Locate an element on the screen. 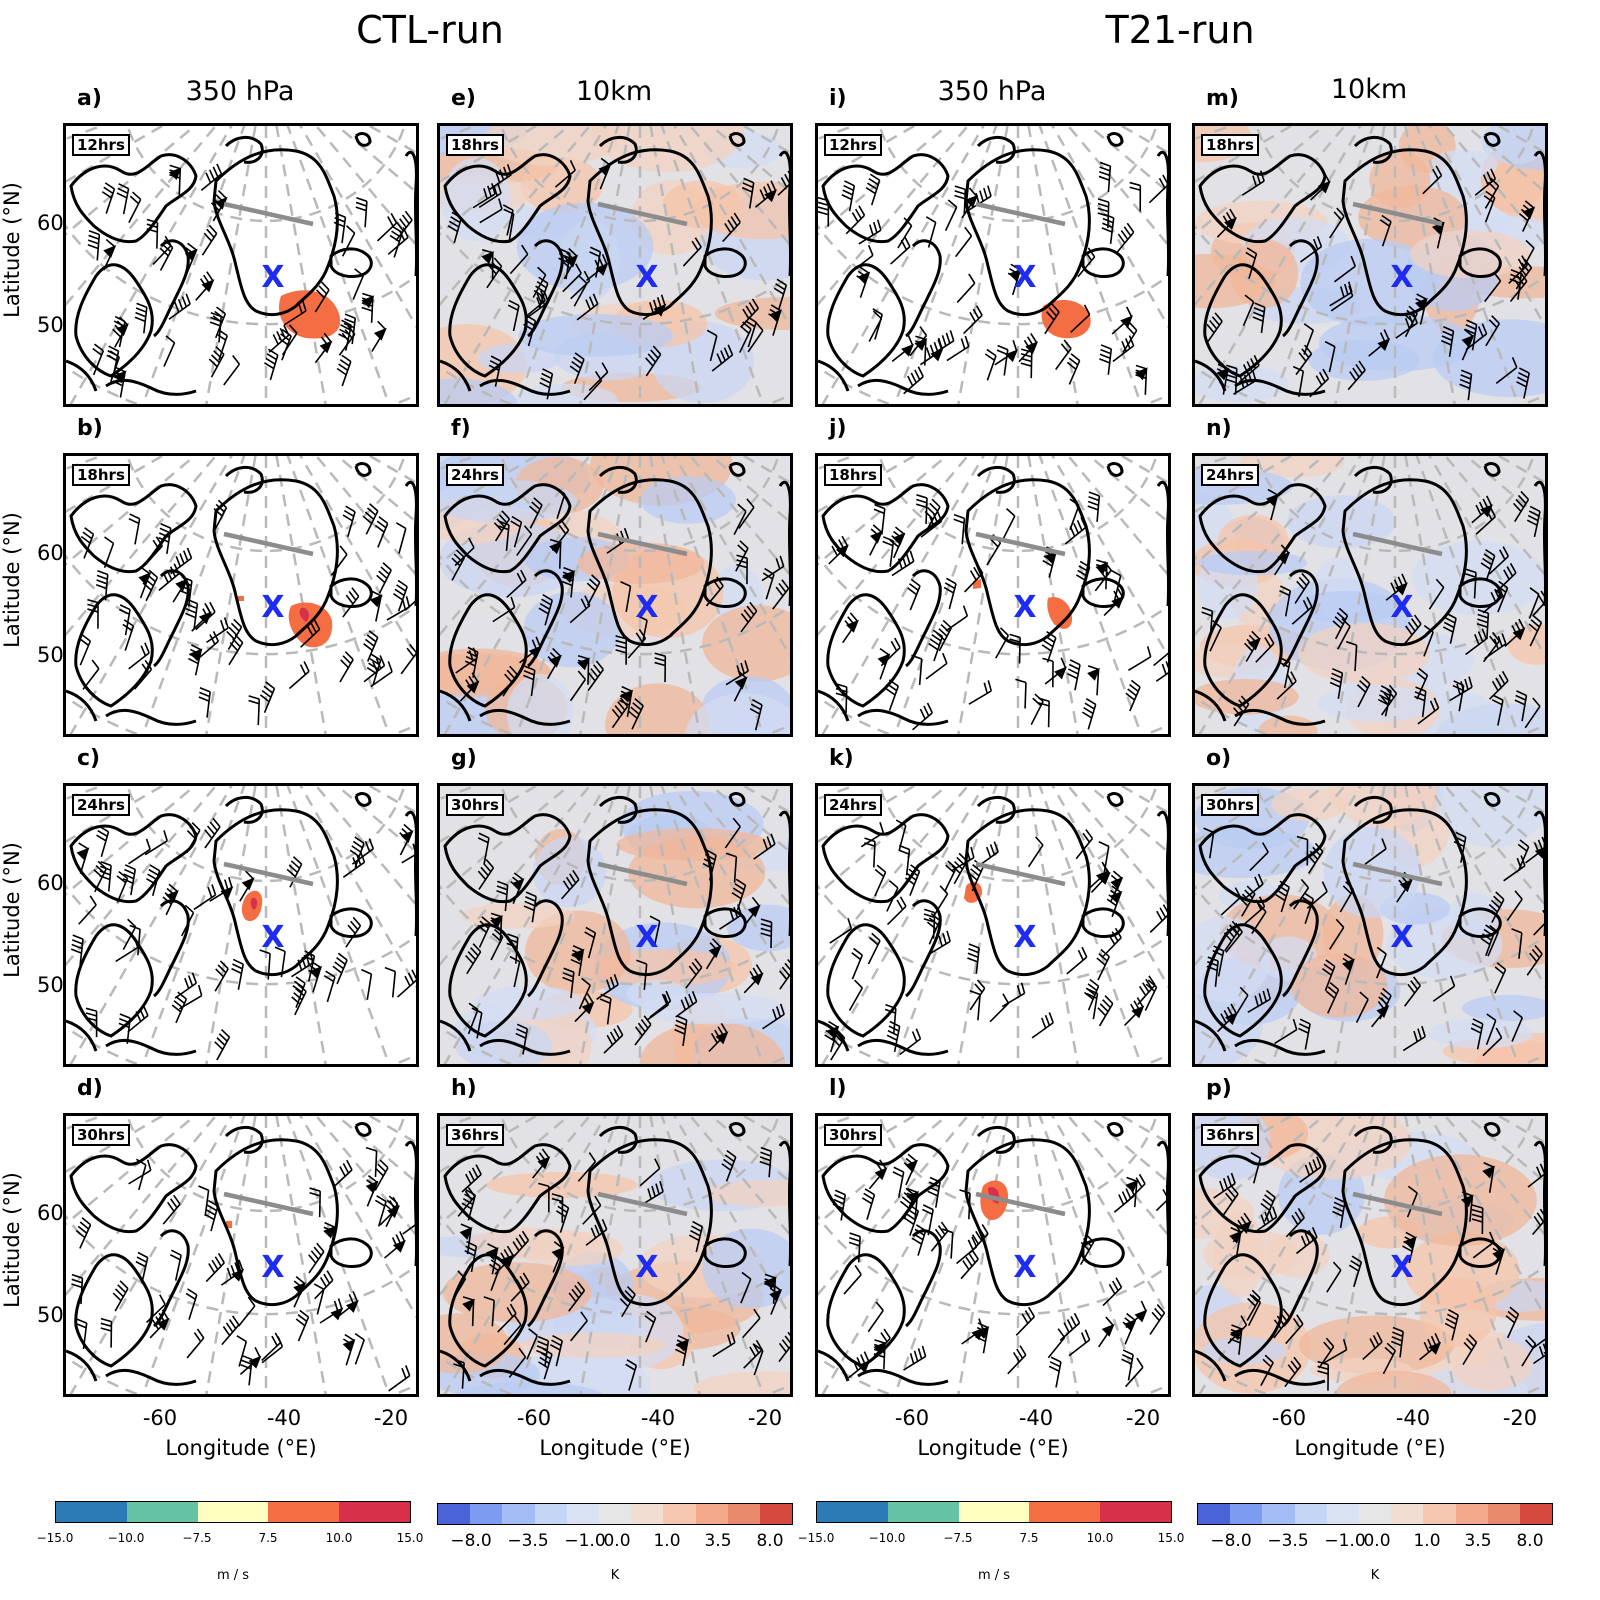 Image resolution: width=1600 pixels, height=1600 pixels. colorbar-tick-label: 8.0 is located at coordinates (770, 1541).